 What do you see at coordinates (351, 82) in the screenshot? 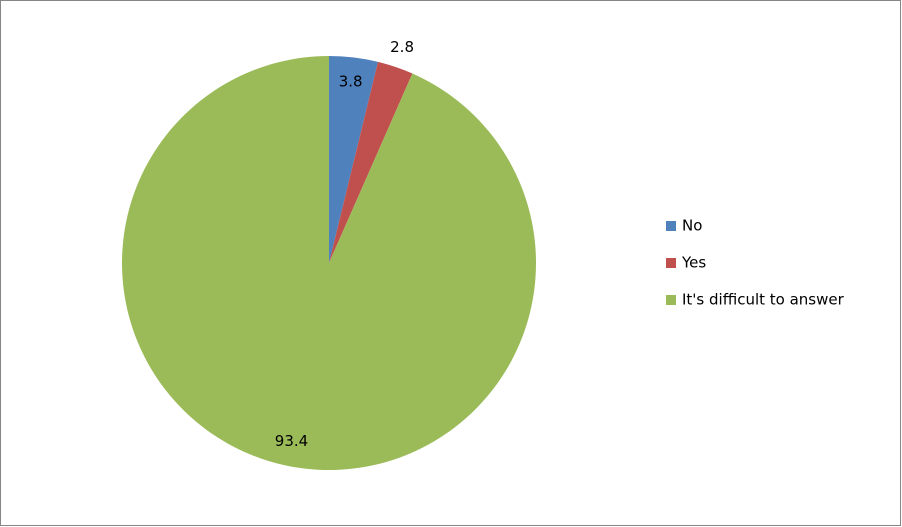
I see `data-label: 3.8` at bounding box center [351, 82].